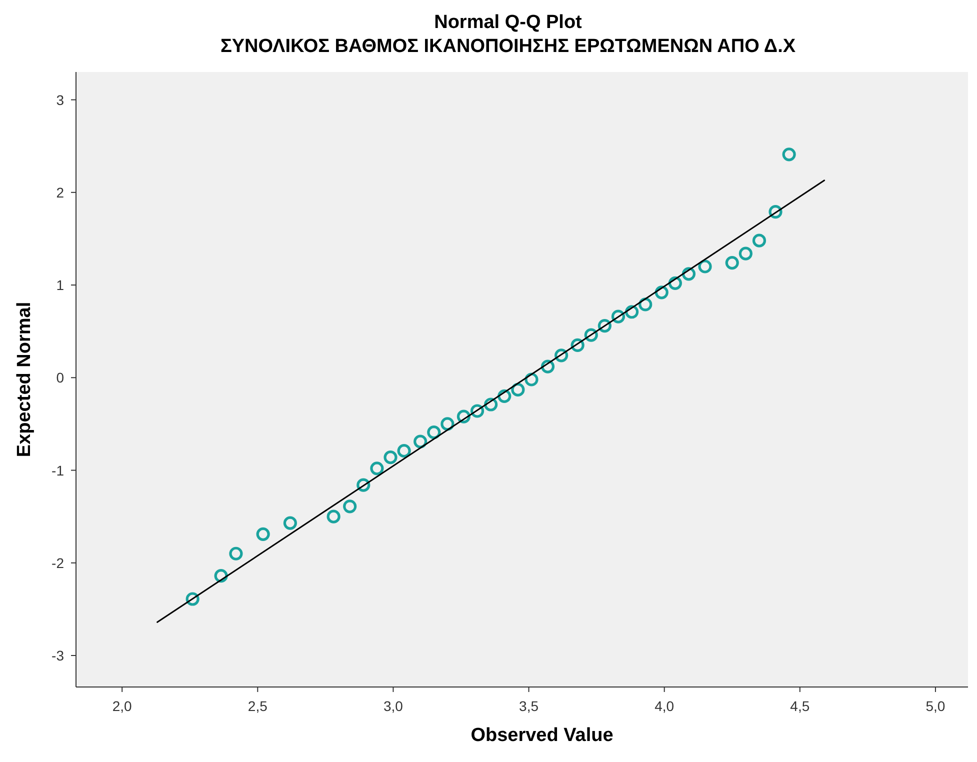 Image resolution: width=977 pixels, height=762 pixels. What do you see at coordinates (936, 706) in the screenshot?
I see `x-tick-label: 5,0` at bounding box center [936, 706].